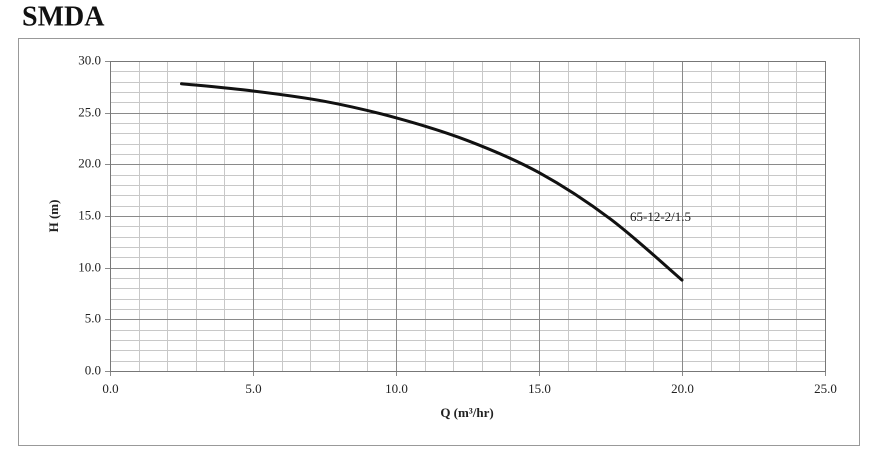  Describe the element at coordinates (825, 388) in the screenshot. I see `x-tick-label: 25.0` at that location.